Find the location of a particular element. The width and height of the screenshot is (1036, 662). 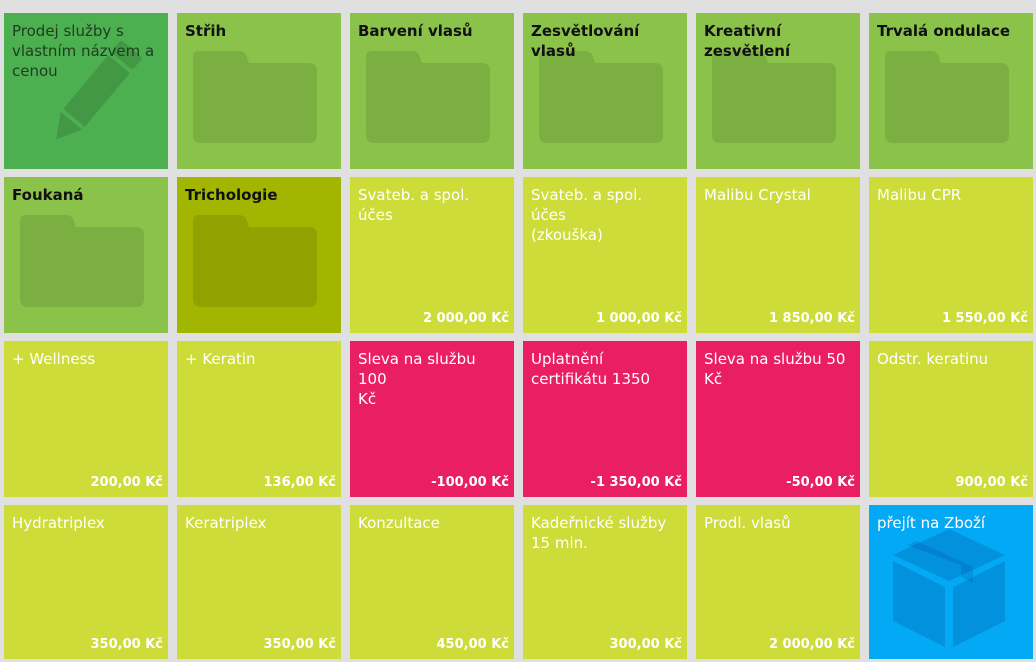

tile-barveni-vlasu: Barvení vlasů is located at coordinates (432, 91).